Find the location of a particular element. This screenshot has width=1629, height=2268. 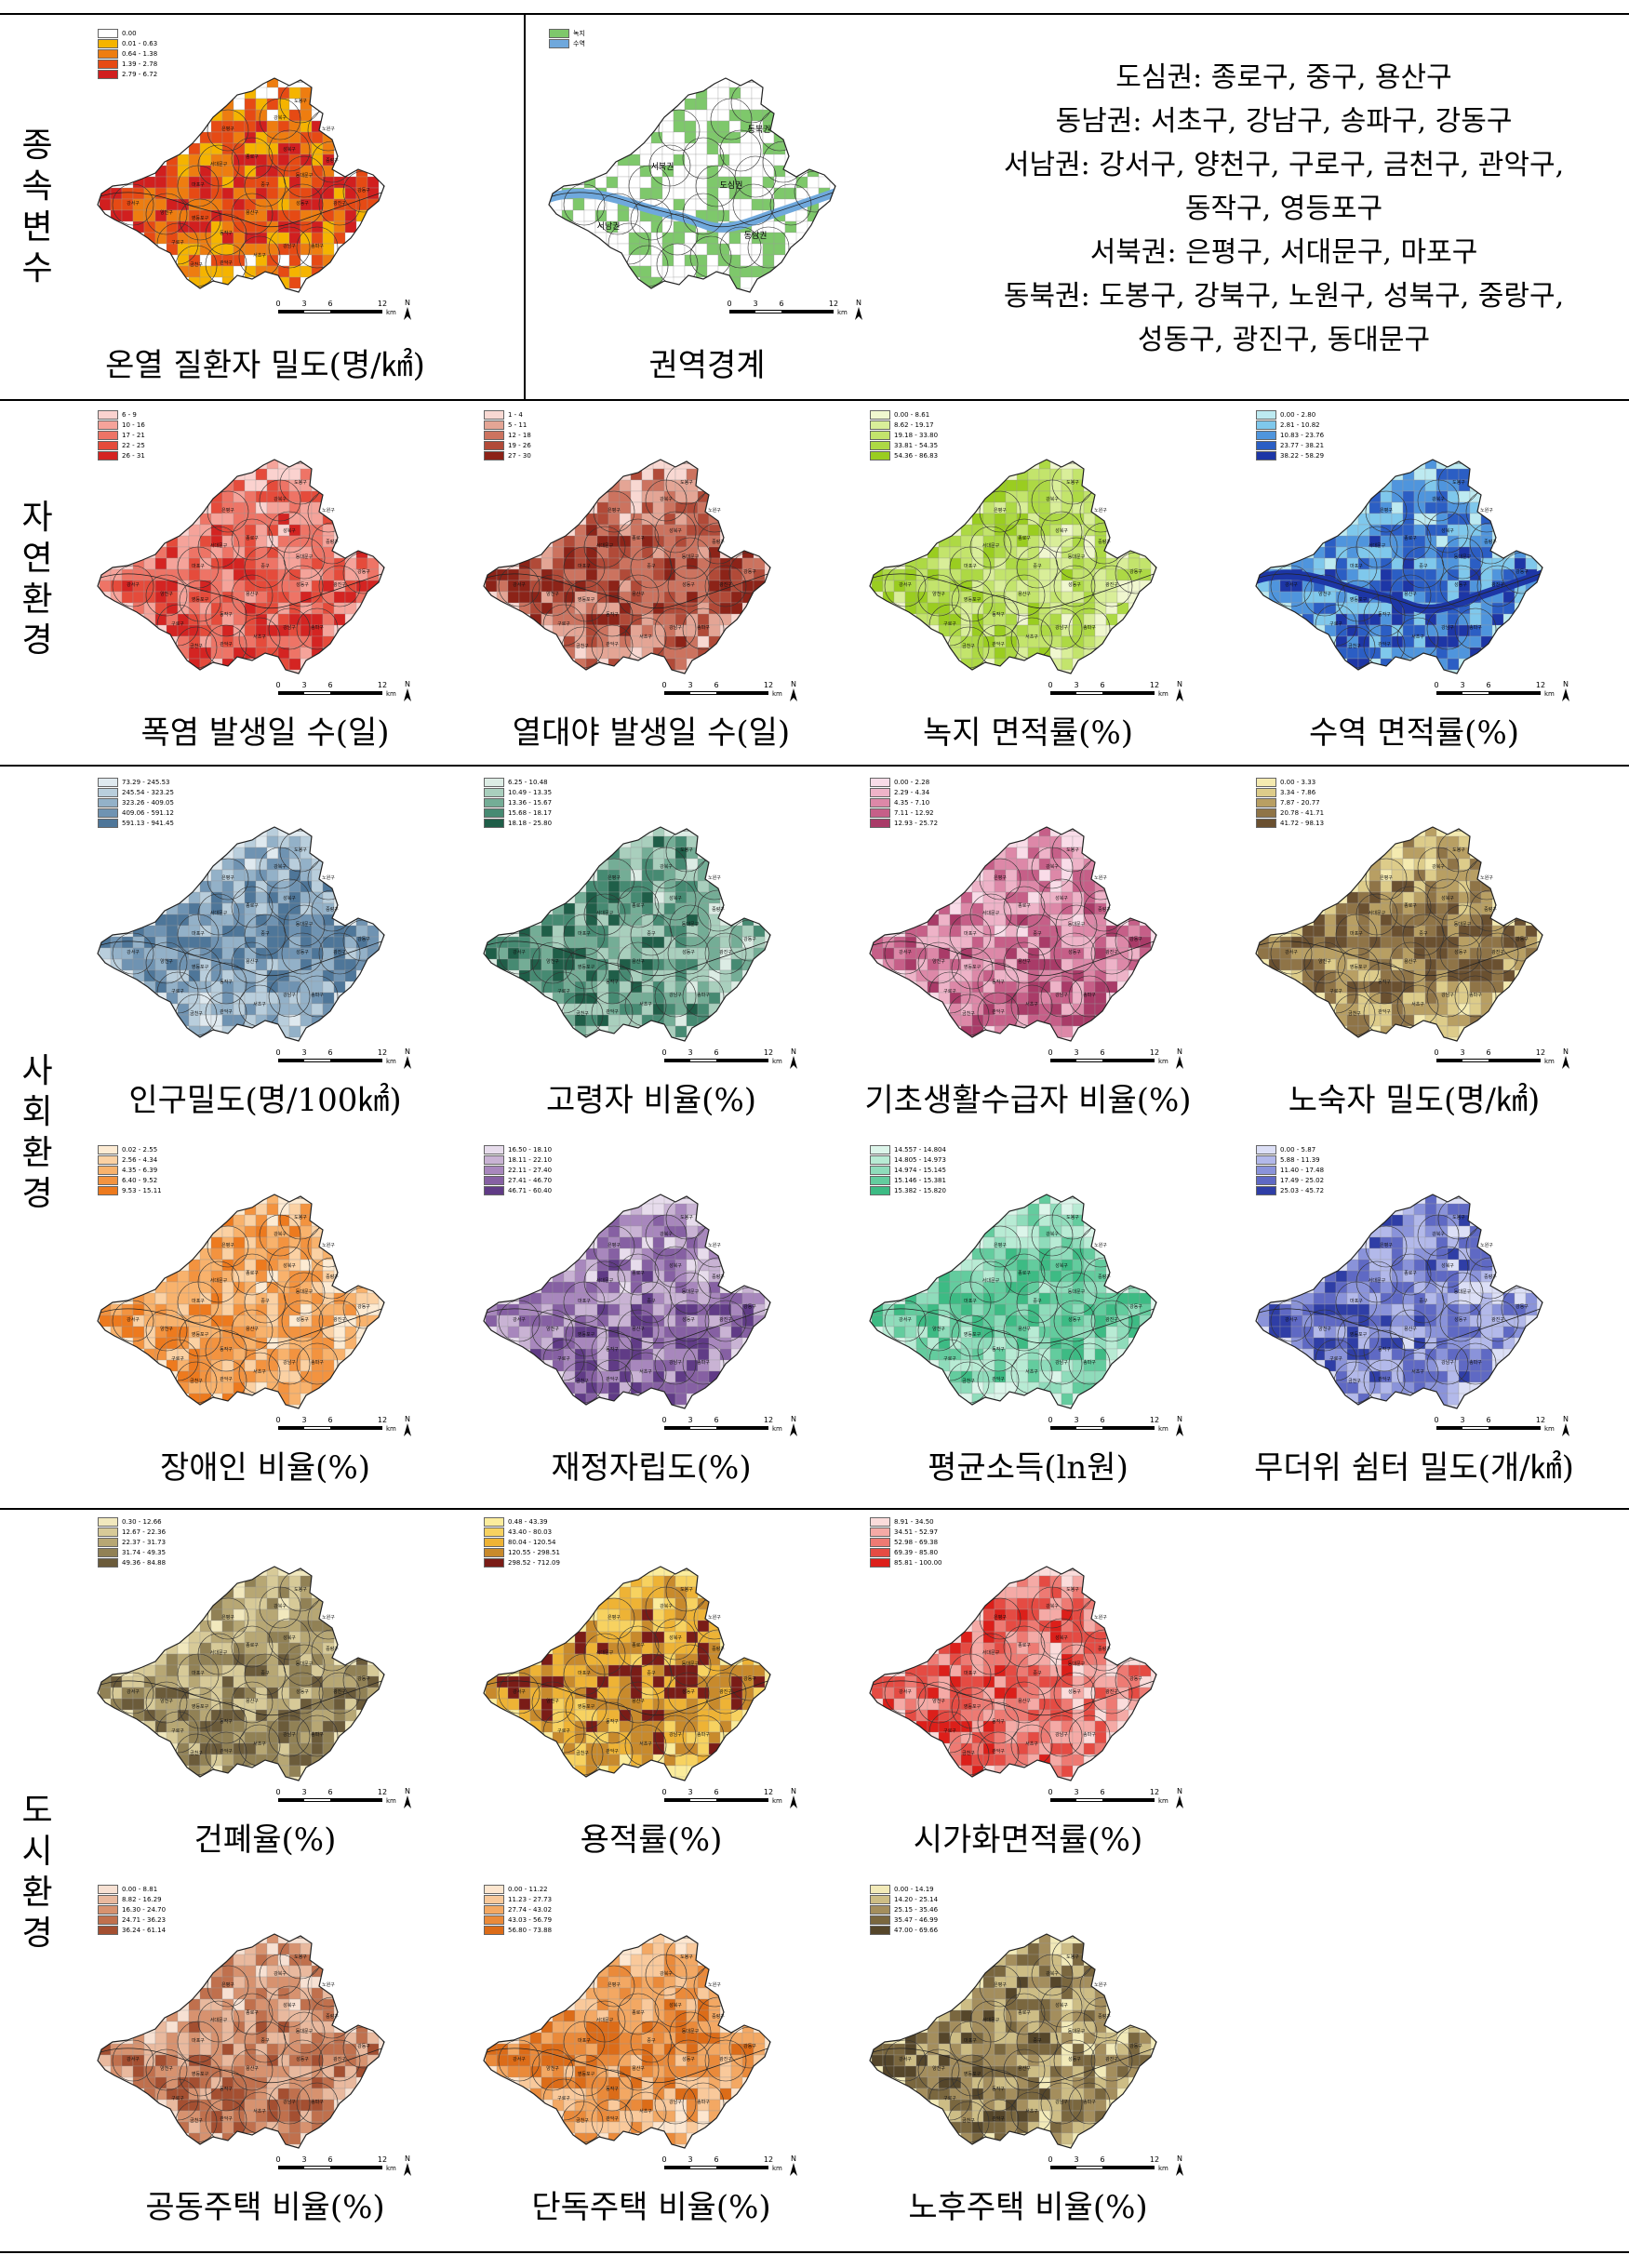

legend-item: 0.01 - 0.63 is located at coordinates (128, 43).